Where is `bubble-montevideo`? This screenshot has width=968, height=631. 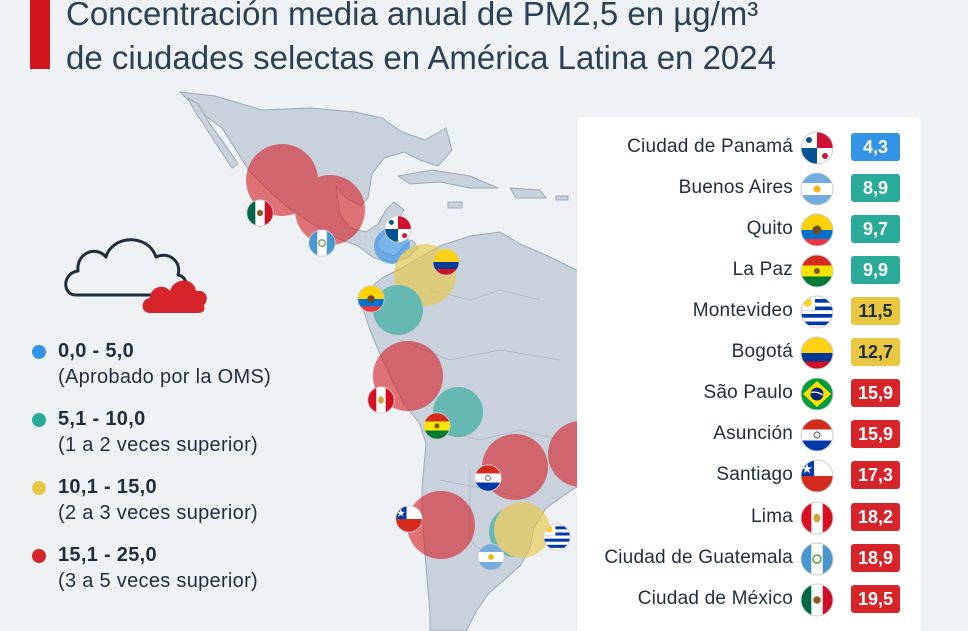 bubble-montevideo is located at coordinates (522, 530).